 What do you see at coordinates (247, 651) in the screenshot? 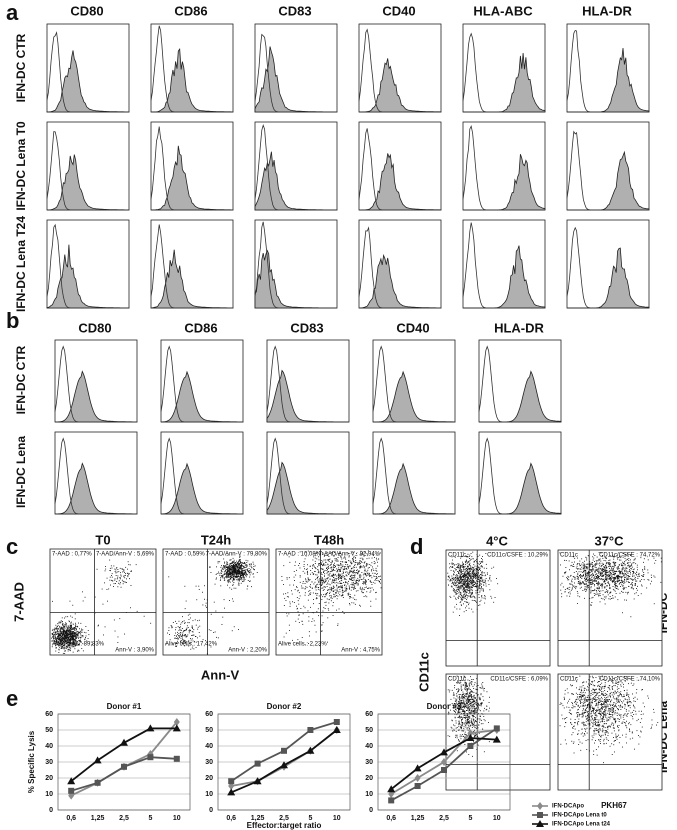
I see `quadrant-label: Ann-V : 2,20%` at bounding box center [247, 651].